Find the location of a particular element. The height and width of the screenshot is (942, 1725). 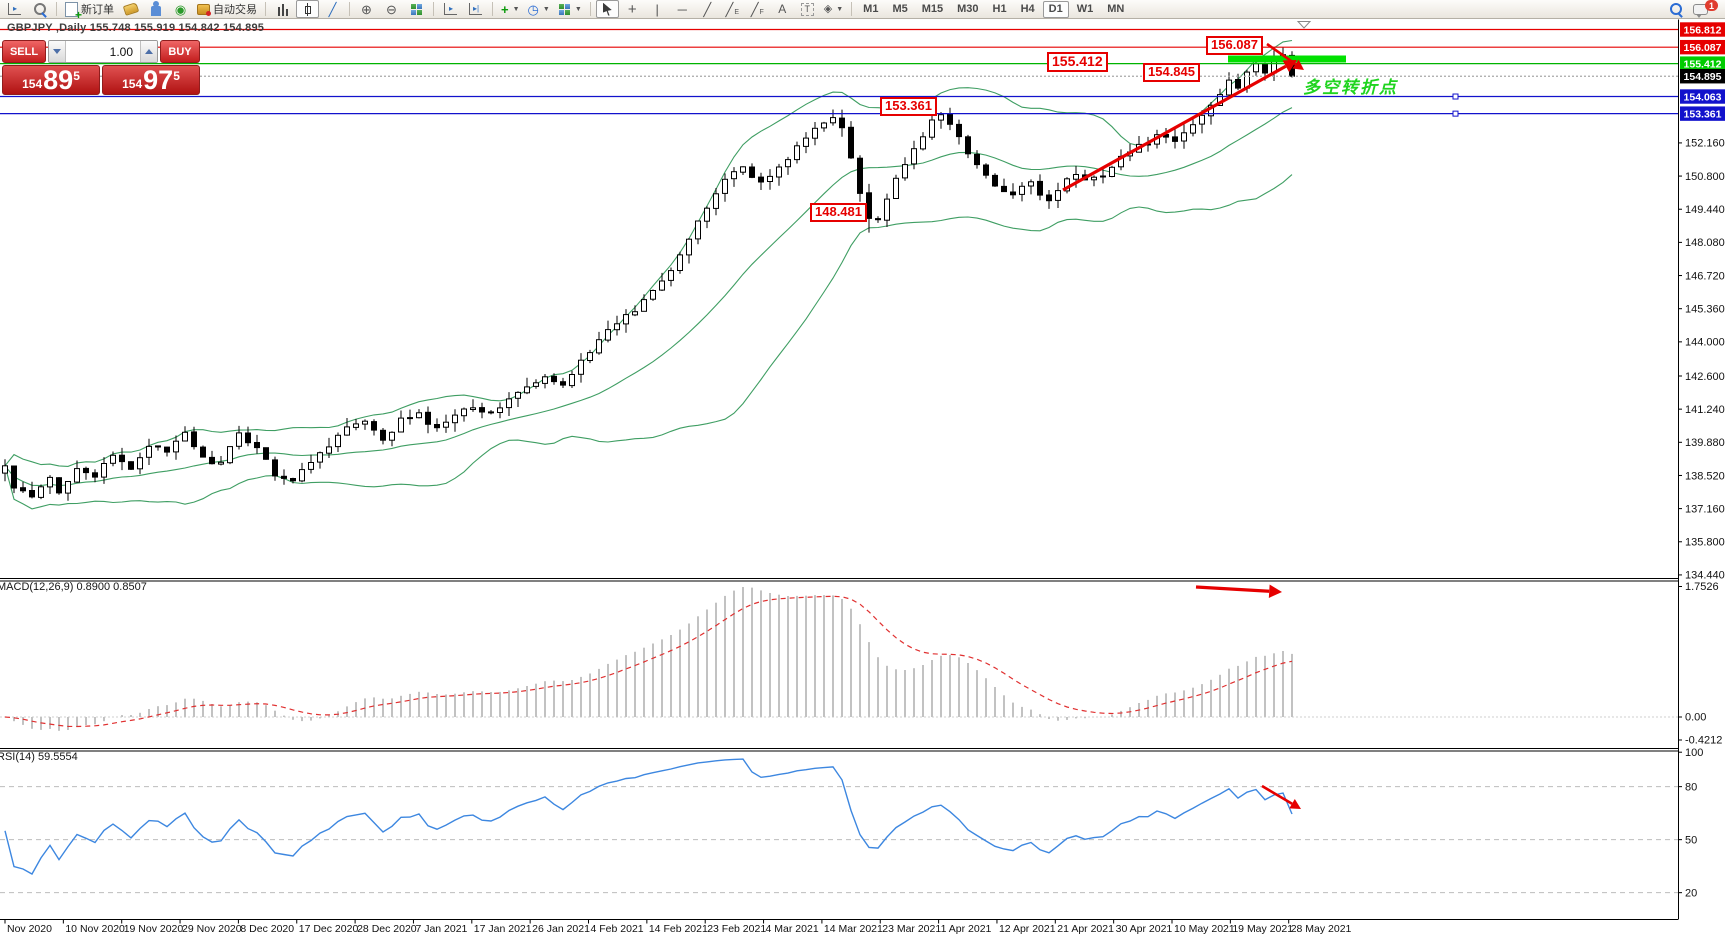

styles-icon is located at coordinates (130, 9).